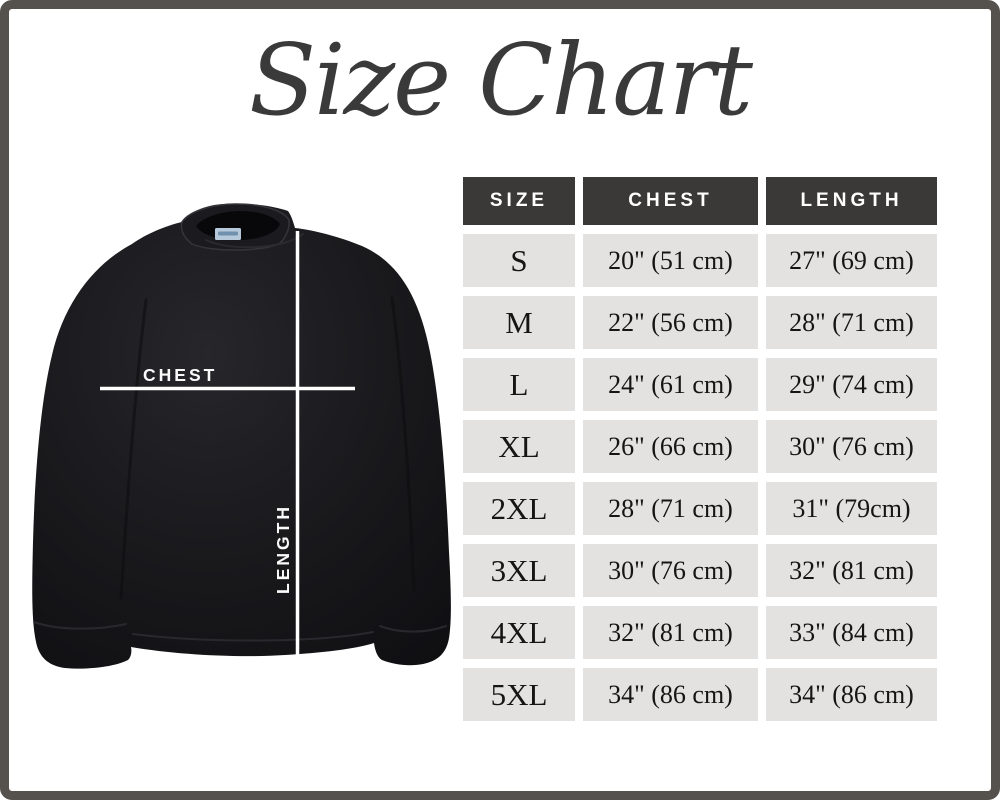 This screenshot has width=1000, height=800. What do you see at coordinates (283, 549) in the screenshot?
I see `length-measure-label: LENGTH` at bounding box center [283, 549].